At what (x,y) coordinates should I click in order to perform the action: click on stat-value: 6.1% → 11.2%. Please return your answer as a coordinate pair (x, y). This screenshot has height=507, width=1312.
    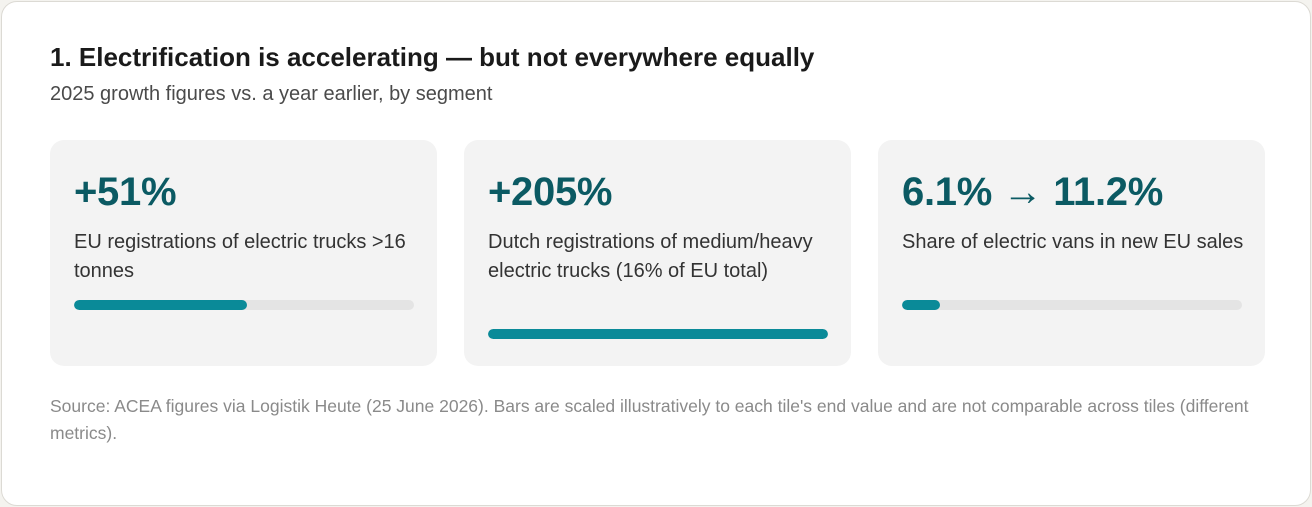
    Looking at the image, I should click on (1033, 192).